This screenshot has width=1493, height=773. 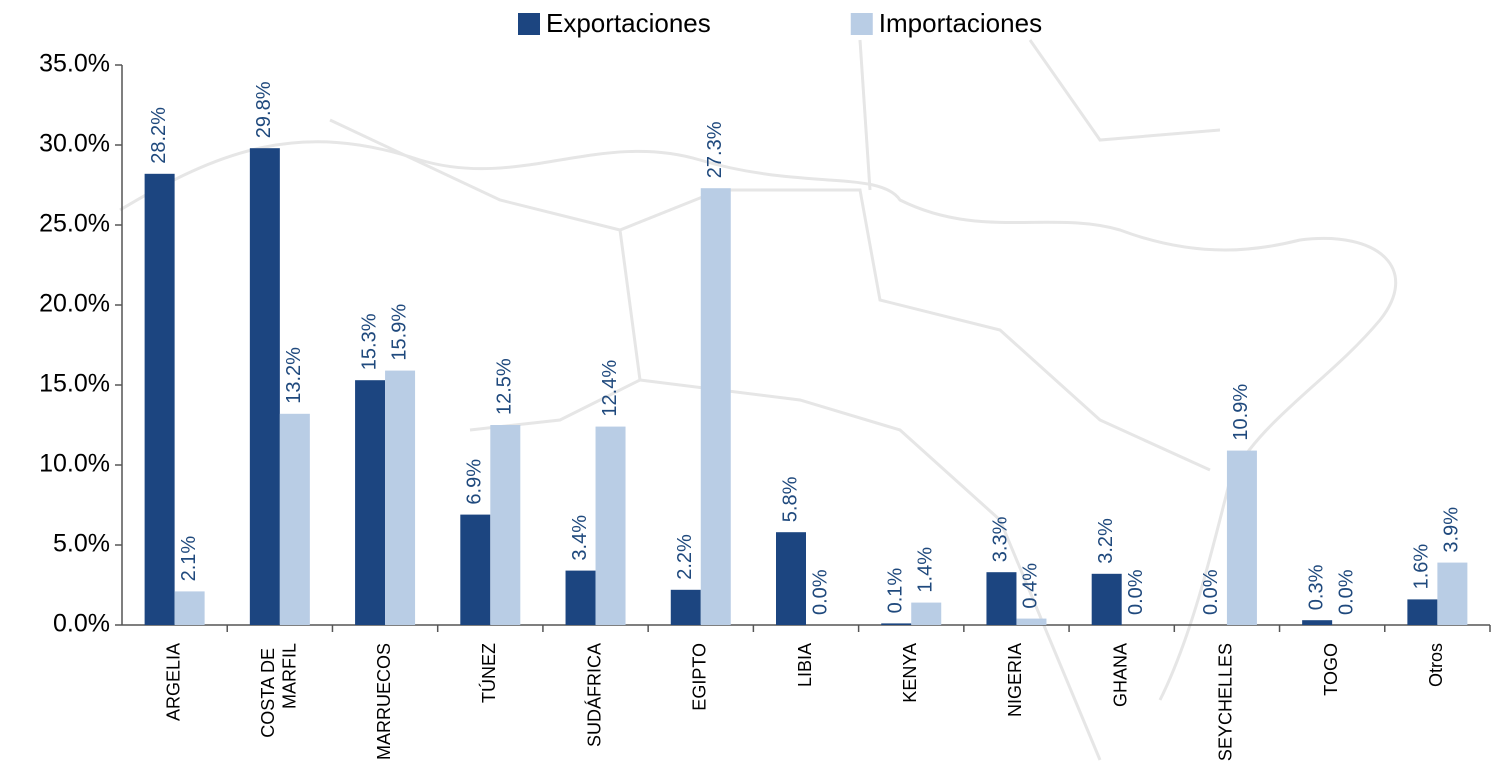 I want to click on value-label: 27.3%, so click(x=715, y=149).